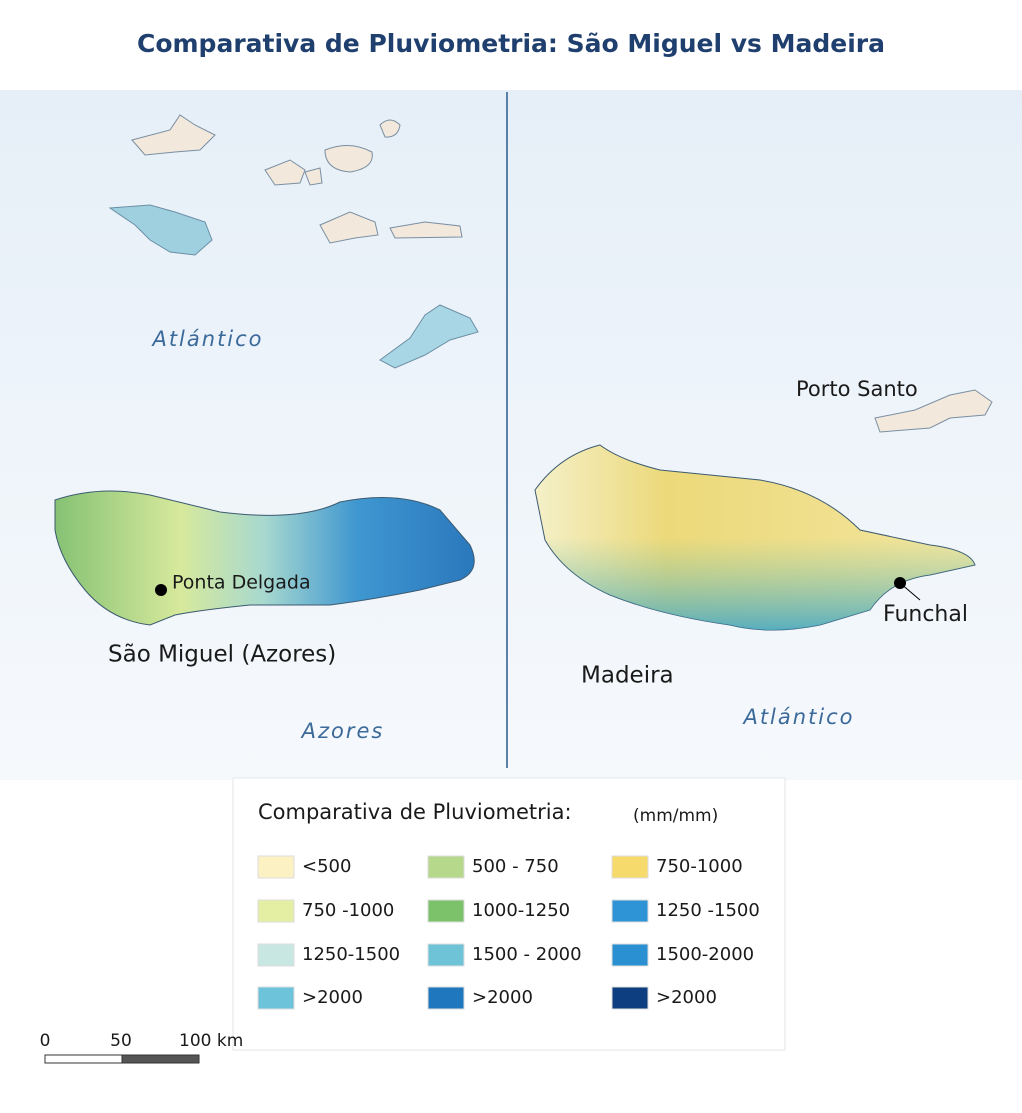 This screenshot has height=1113, width=1022. Describe the element at coordinates (222, 655) in the screenshot. I see `island-label: São Miguel (Azores)` at that location.